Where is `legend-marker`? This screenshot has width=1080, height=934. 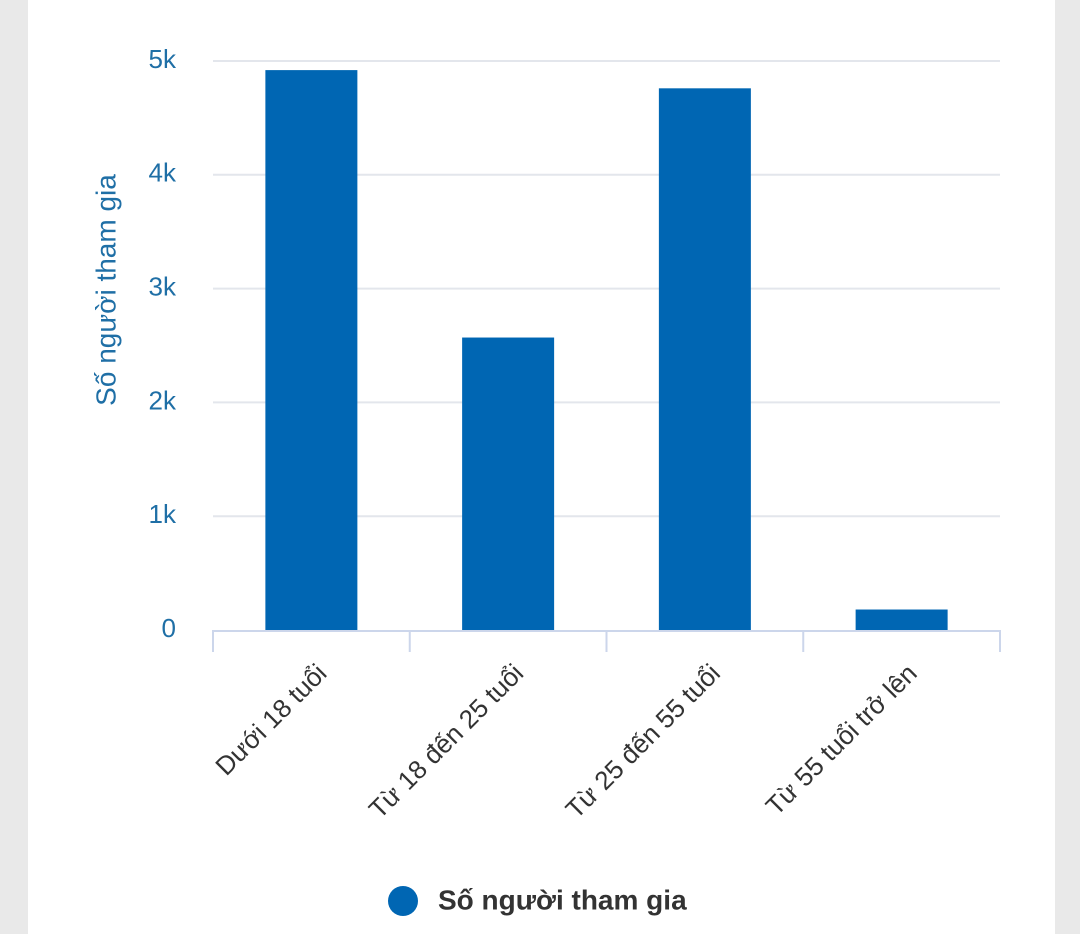 legend-marker is located at coordinates (403, 901).